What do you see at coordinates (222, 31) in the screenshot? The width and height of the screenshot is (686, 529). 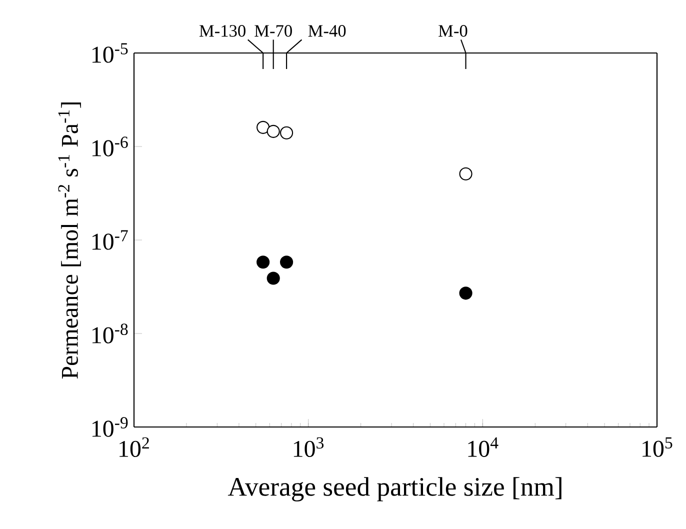 I see `text: M-130` at bounding box center [222, 31].